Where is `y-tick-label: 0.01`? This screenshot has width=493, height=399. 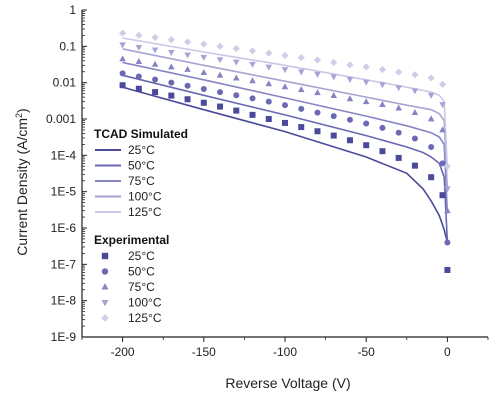
y-tick-label: 0.01 is located at coordinates (65, 83).